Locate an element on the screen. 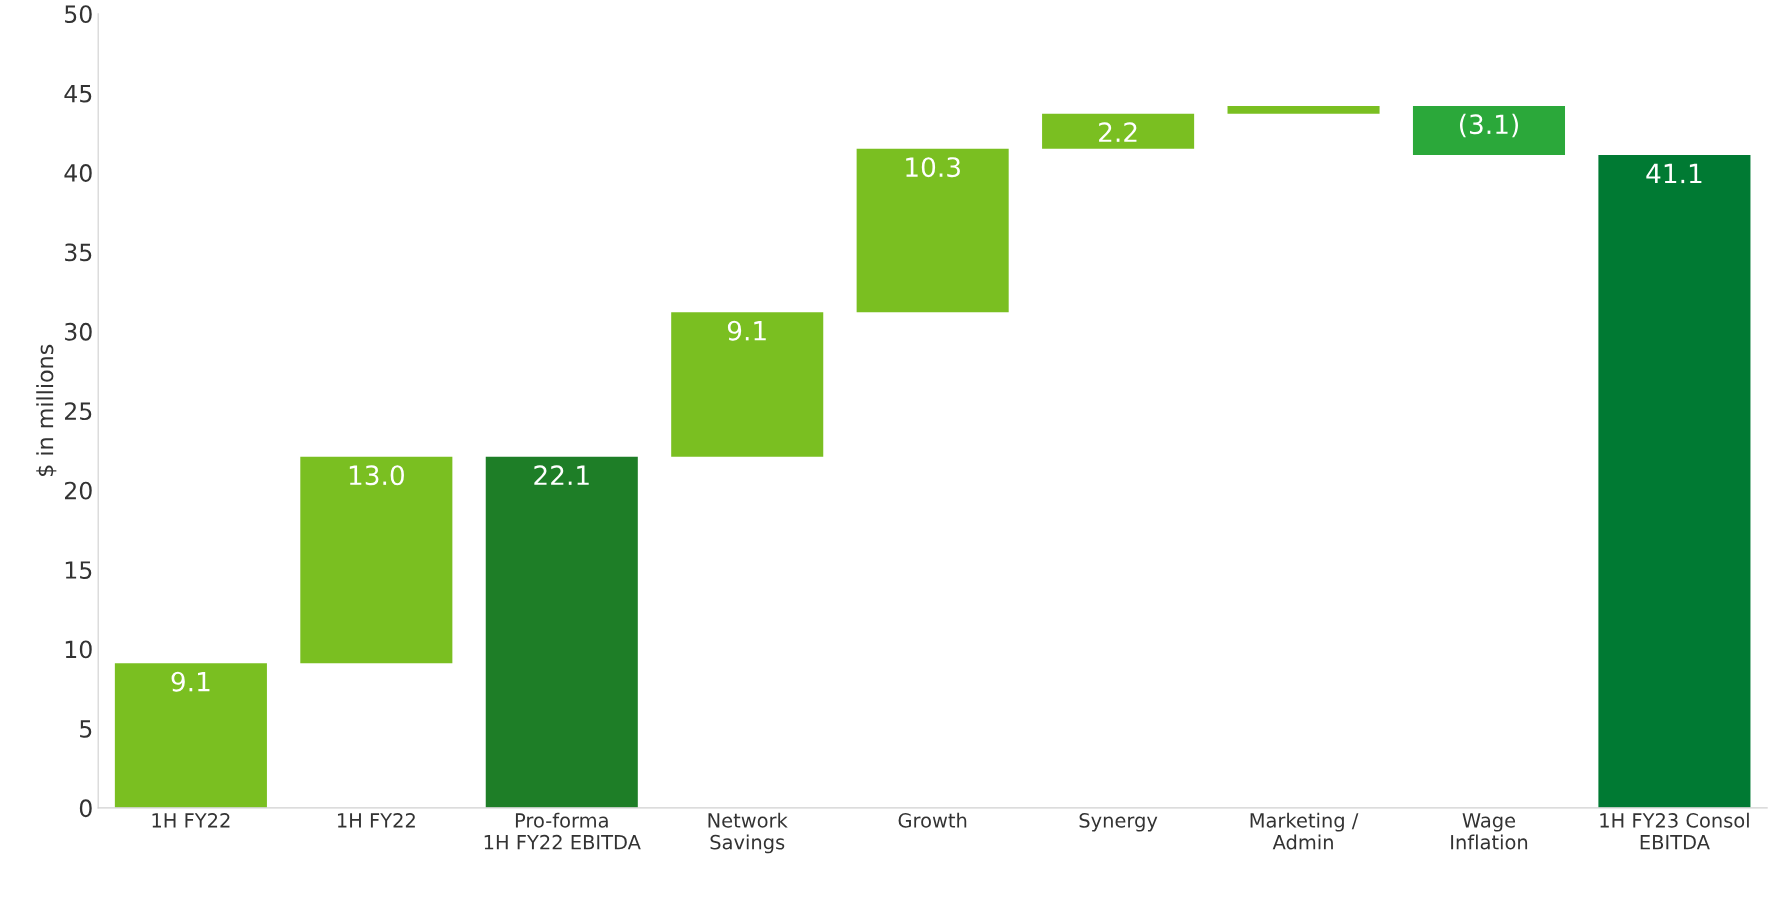 The height and width of the screenshot is (918, 1785). data-label: 10.3 is located at coordinates (933, 167).